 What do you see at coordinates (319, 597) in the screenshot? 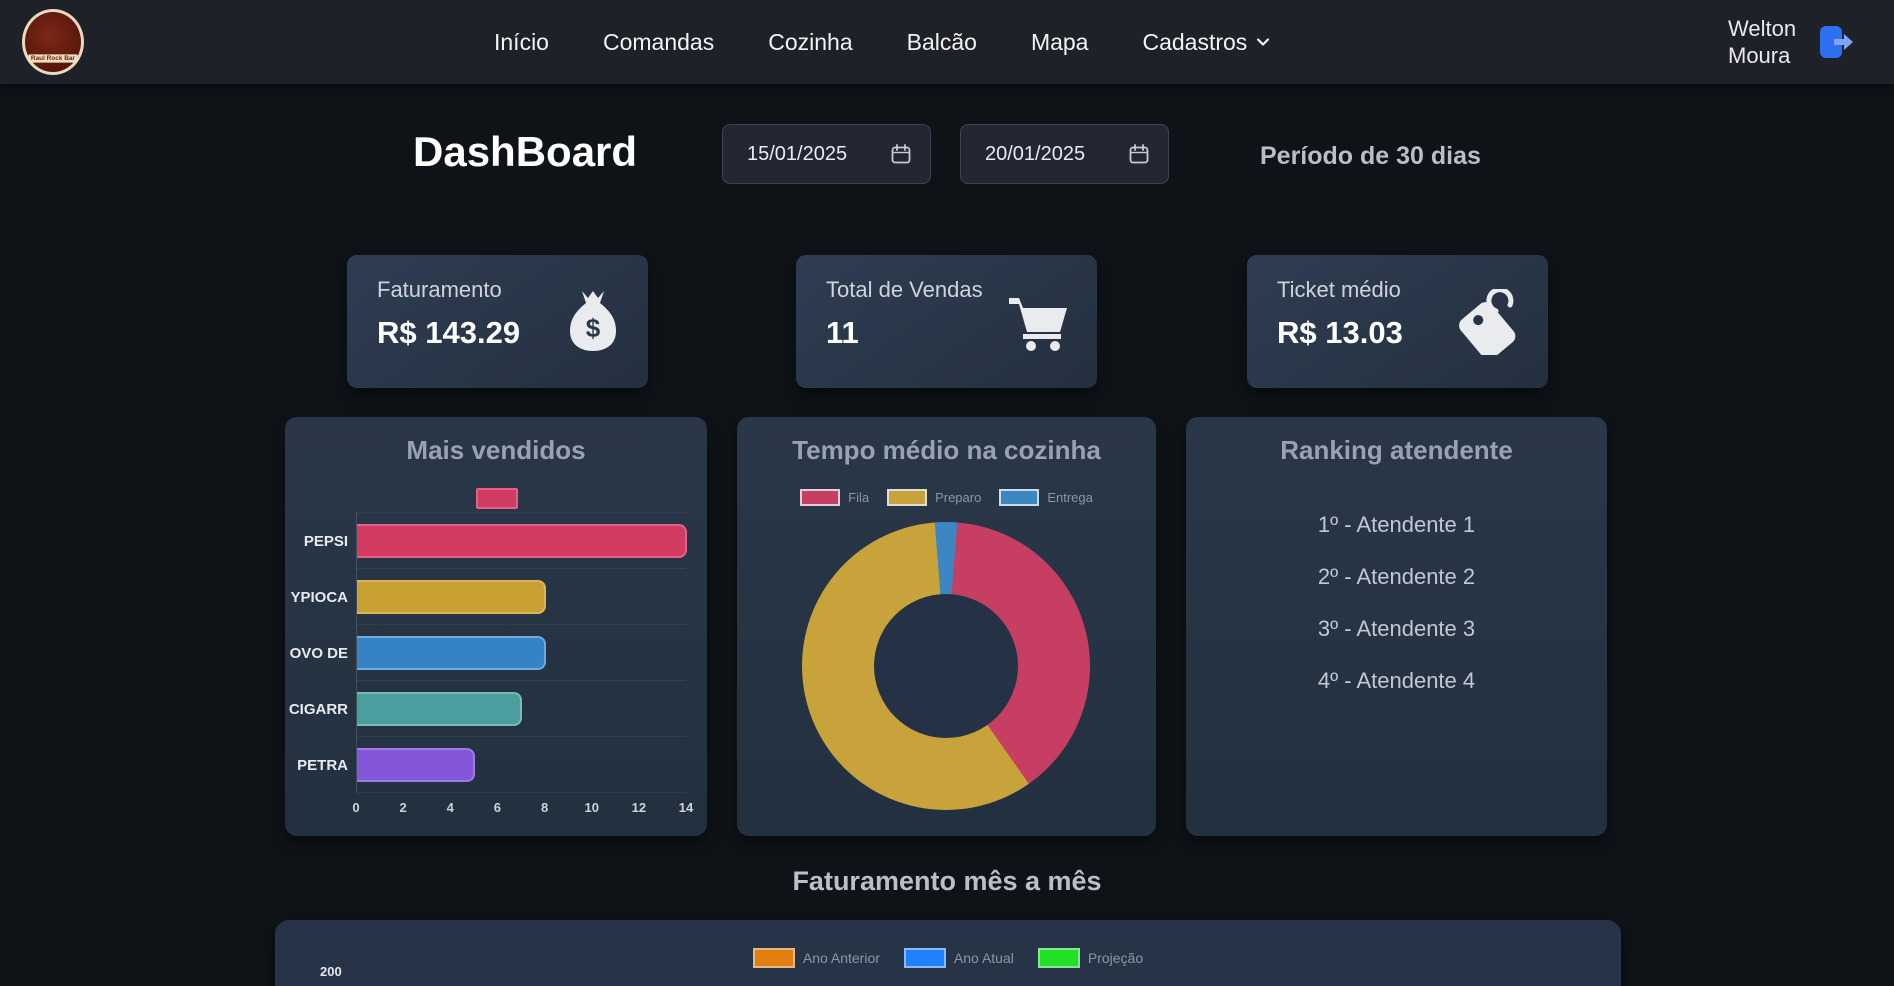
I see `bar-category-label: YPIOCA` at bounding box center [319, 597].